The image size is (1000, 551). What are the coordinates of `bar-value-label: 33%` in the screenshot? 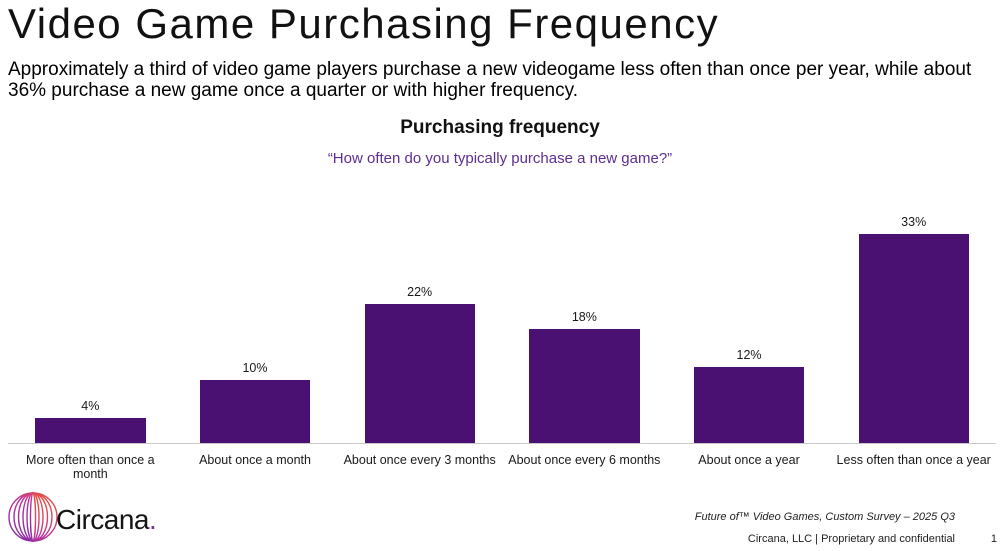 It's located at (914, 222).